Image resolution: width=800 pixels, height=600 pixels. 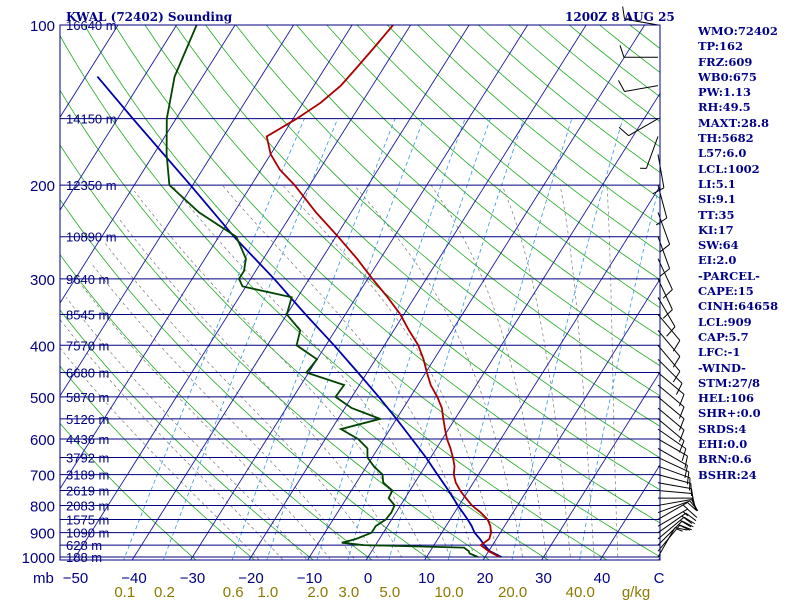 What do you see at coordinates (389, 592) in the screenshot?
I see `mixing-ratio-tick-label: 5.0` at bounding box center [389, 592].